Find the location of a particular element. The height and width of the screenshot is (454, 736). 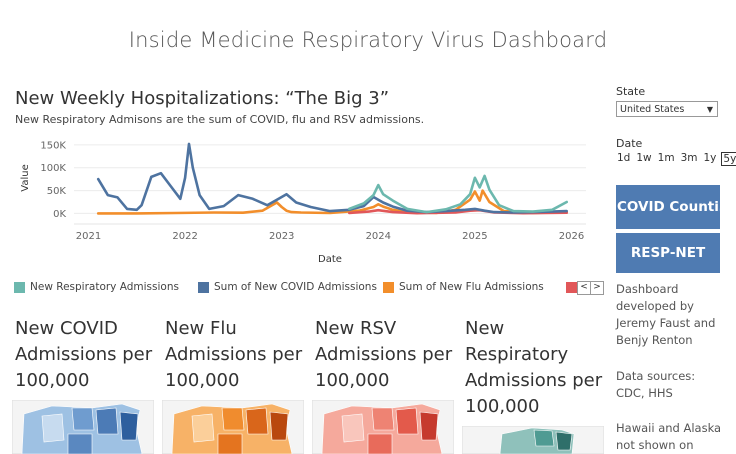

resp-net-button: RESP-NET is located at coordinates (668, 253).